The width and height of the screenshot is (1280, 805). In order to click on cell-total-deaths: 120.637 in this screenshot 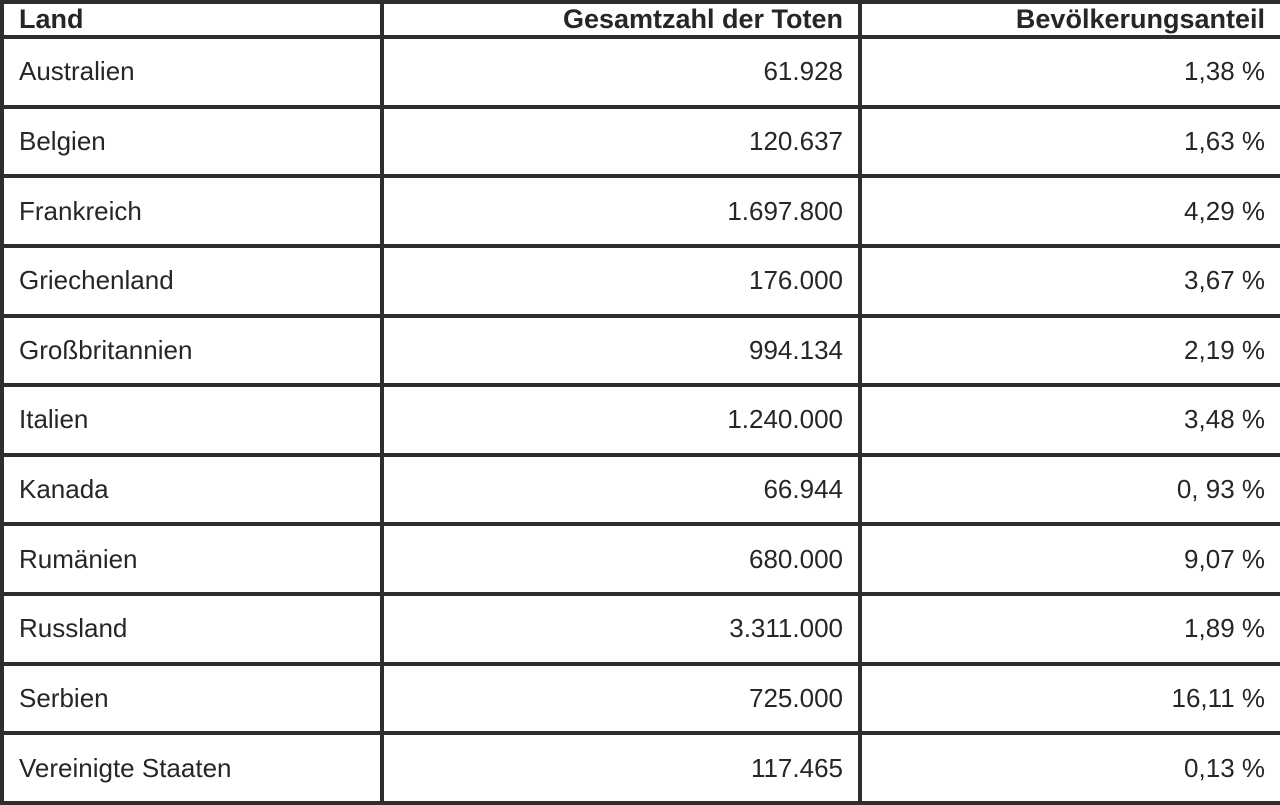, I will do `click(621, 141)`.